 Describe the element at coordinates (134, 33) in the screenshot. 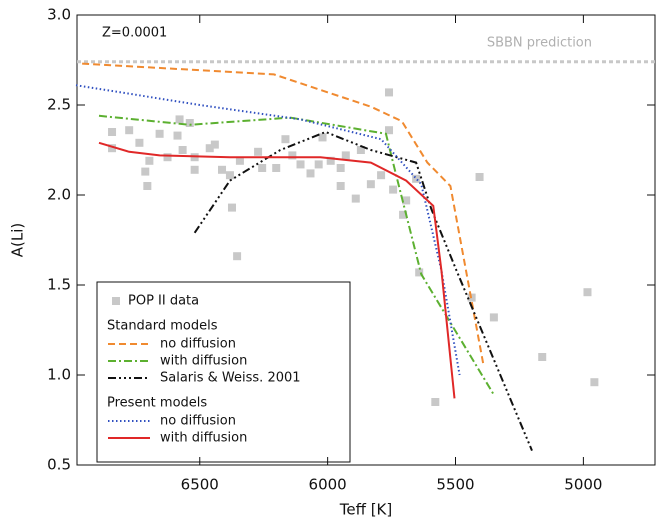

I see `annotation: Z=0.0001` at that location.